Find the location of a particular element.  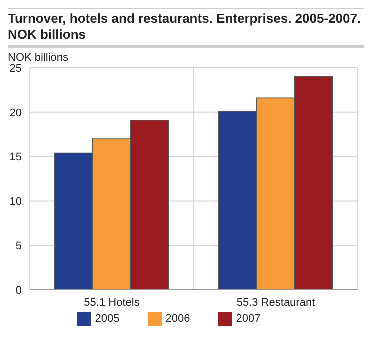

y-axis-title: NOK billions is located at coordinates (39, 58).